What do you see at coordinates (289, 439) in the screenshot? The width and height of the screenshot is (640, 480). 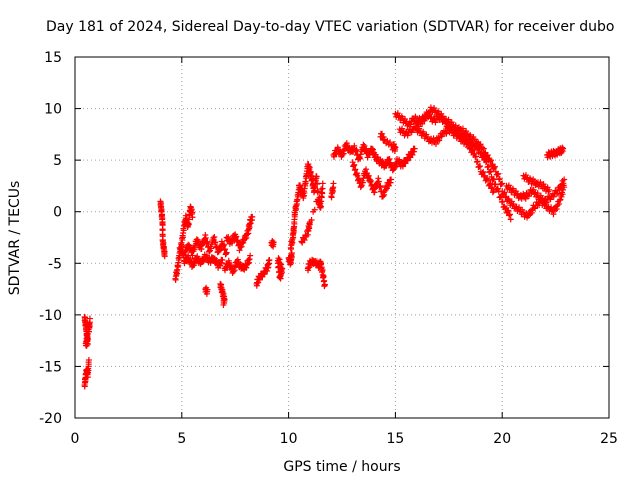 I see `x-tick-label: 10` at bounding box center [289, 439].